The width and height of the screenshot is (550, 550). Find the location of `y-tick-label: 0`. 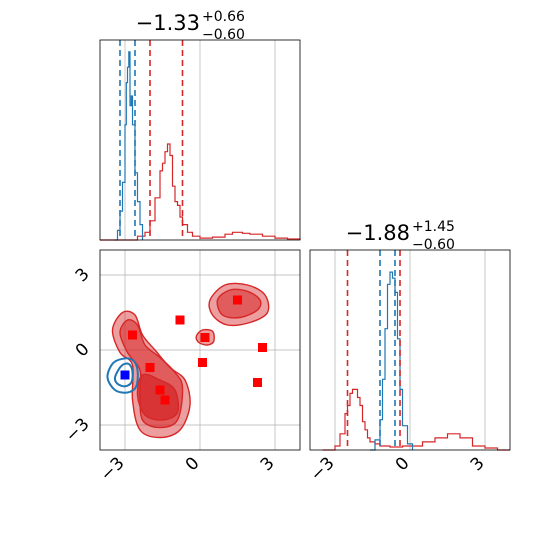

y-tick-label: 0 is located at coordinates (83, 350).